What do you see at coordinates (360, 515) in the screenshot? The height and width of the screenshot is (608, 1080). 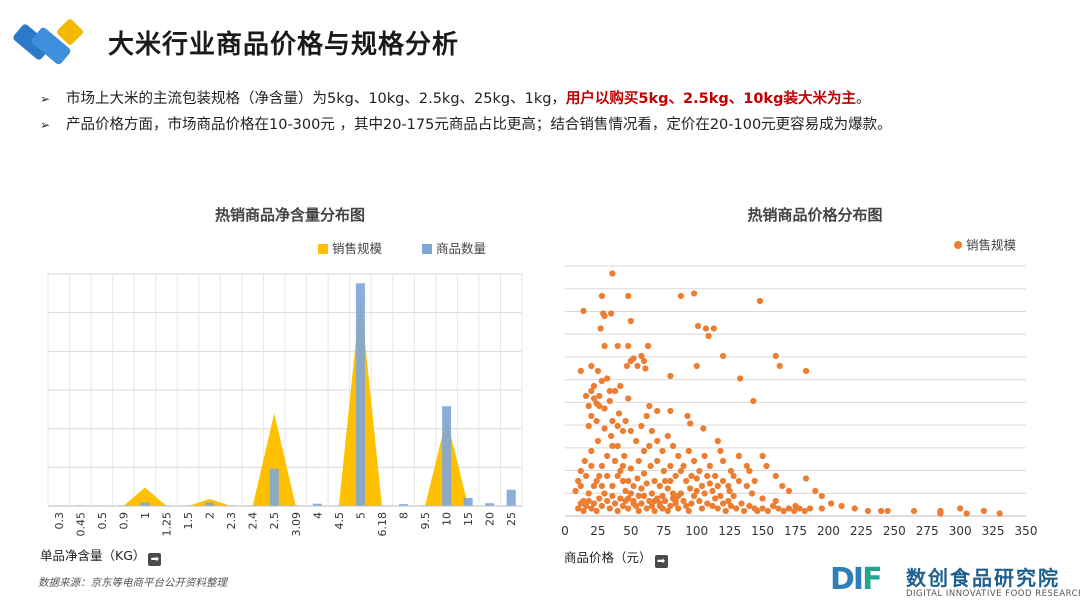 I see `x-tick-label: 5` at bounding box center [360, 515].